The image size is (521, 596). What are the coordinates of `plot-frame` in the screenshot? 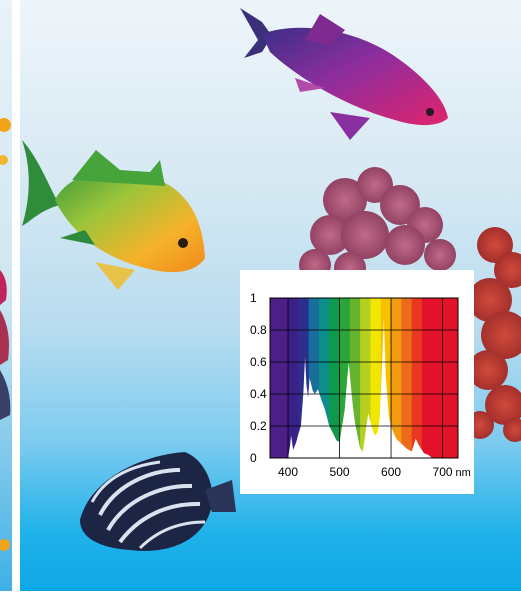 It's located at (364, 378).